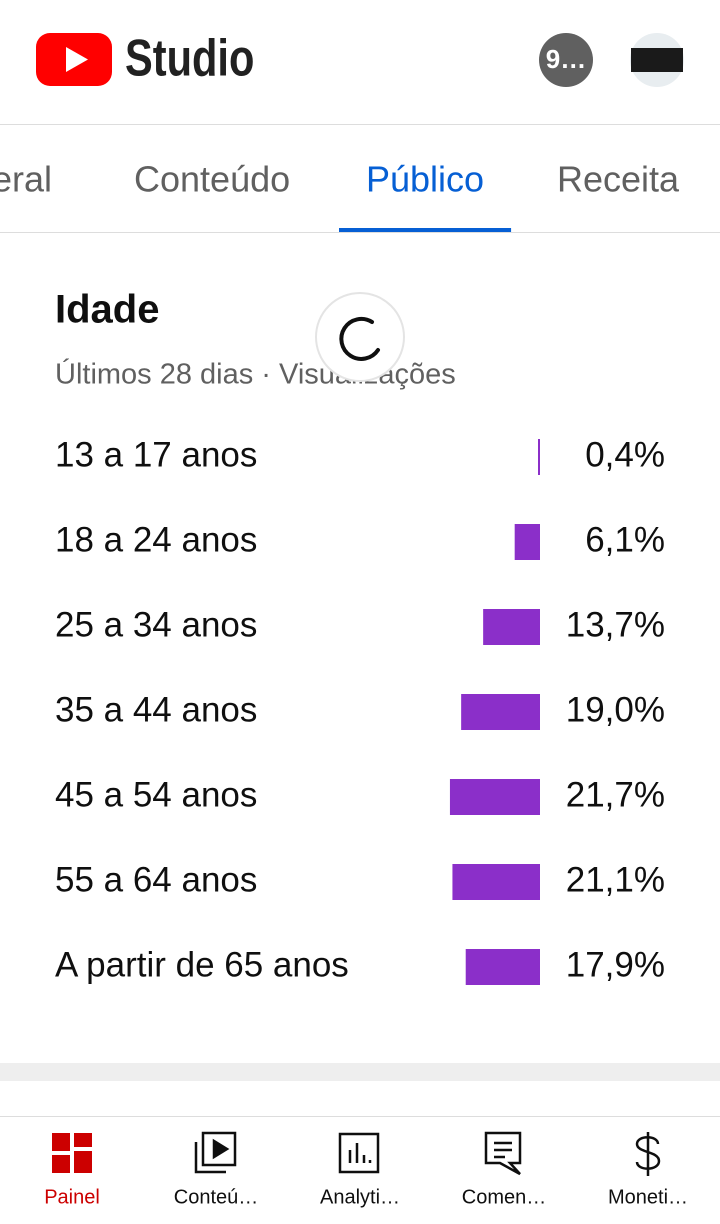  I want to click on category-label: 18 a 24 anos, so click(156, 539).